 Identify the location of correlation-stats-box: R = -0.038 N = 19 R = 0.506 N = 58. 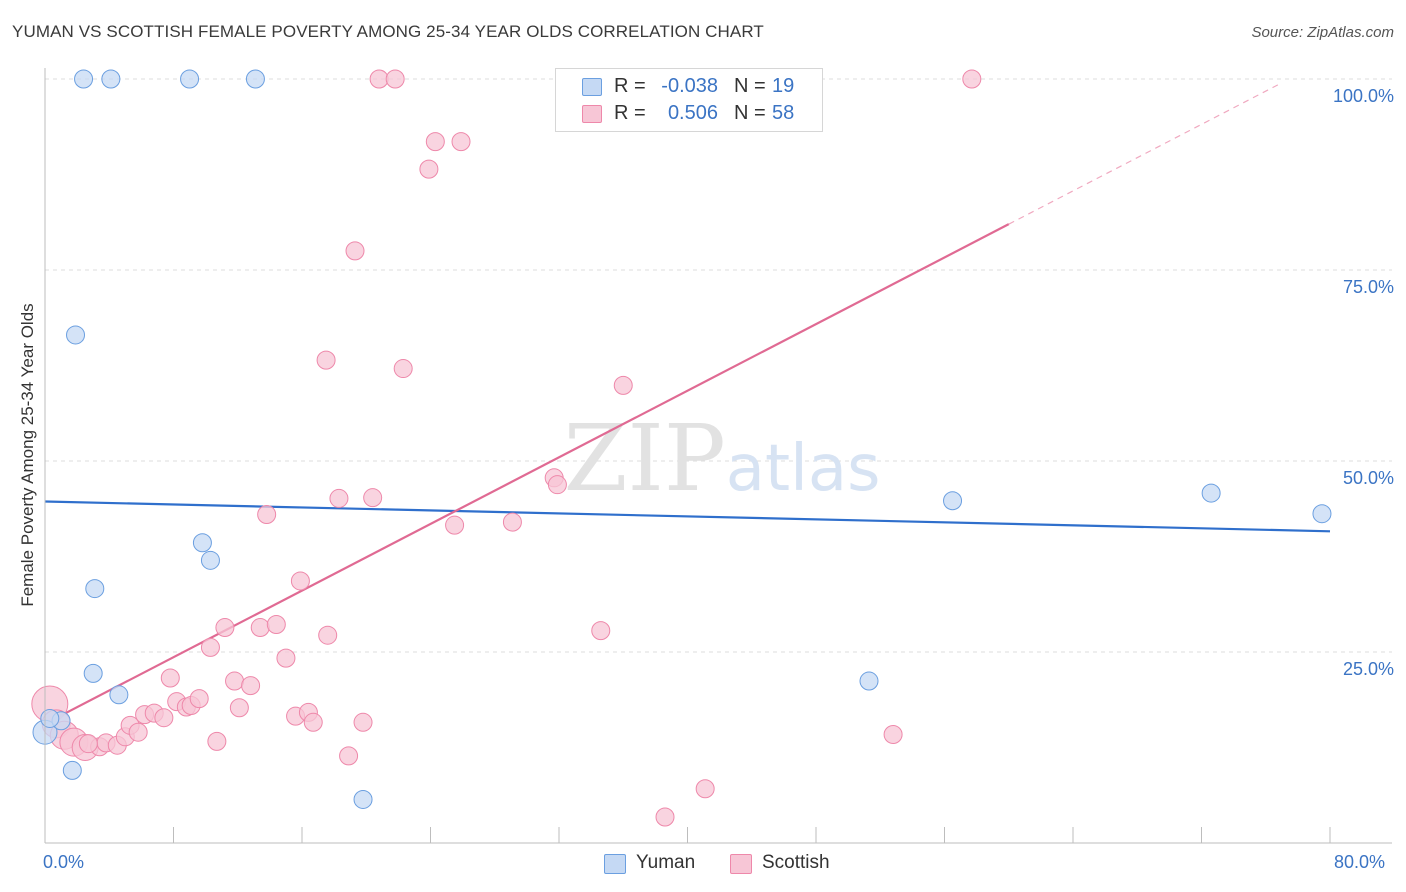
(689, 100).